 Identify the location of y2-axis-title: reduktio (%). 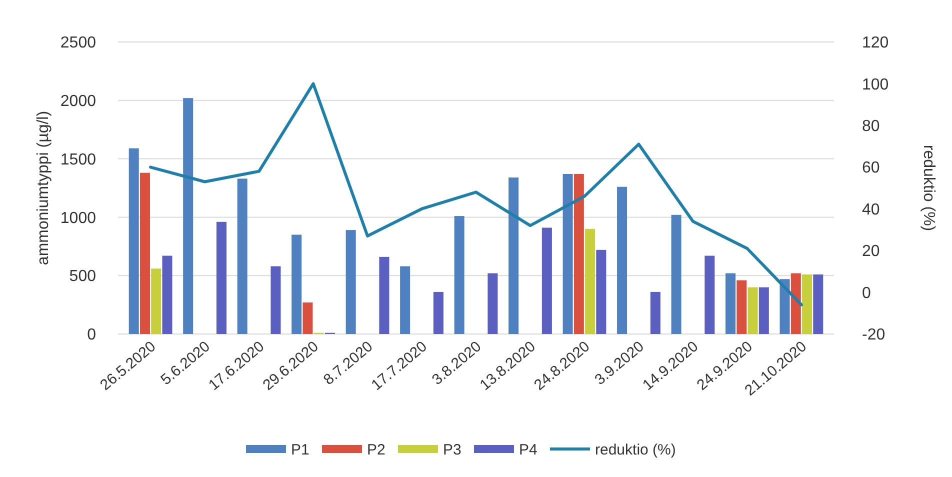
(928, 188).